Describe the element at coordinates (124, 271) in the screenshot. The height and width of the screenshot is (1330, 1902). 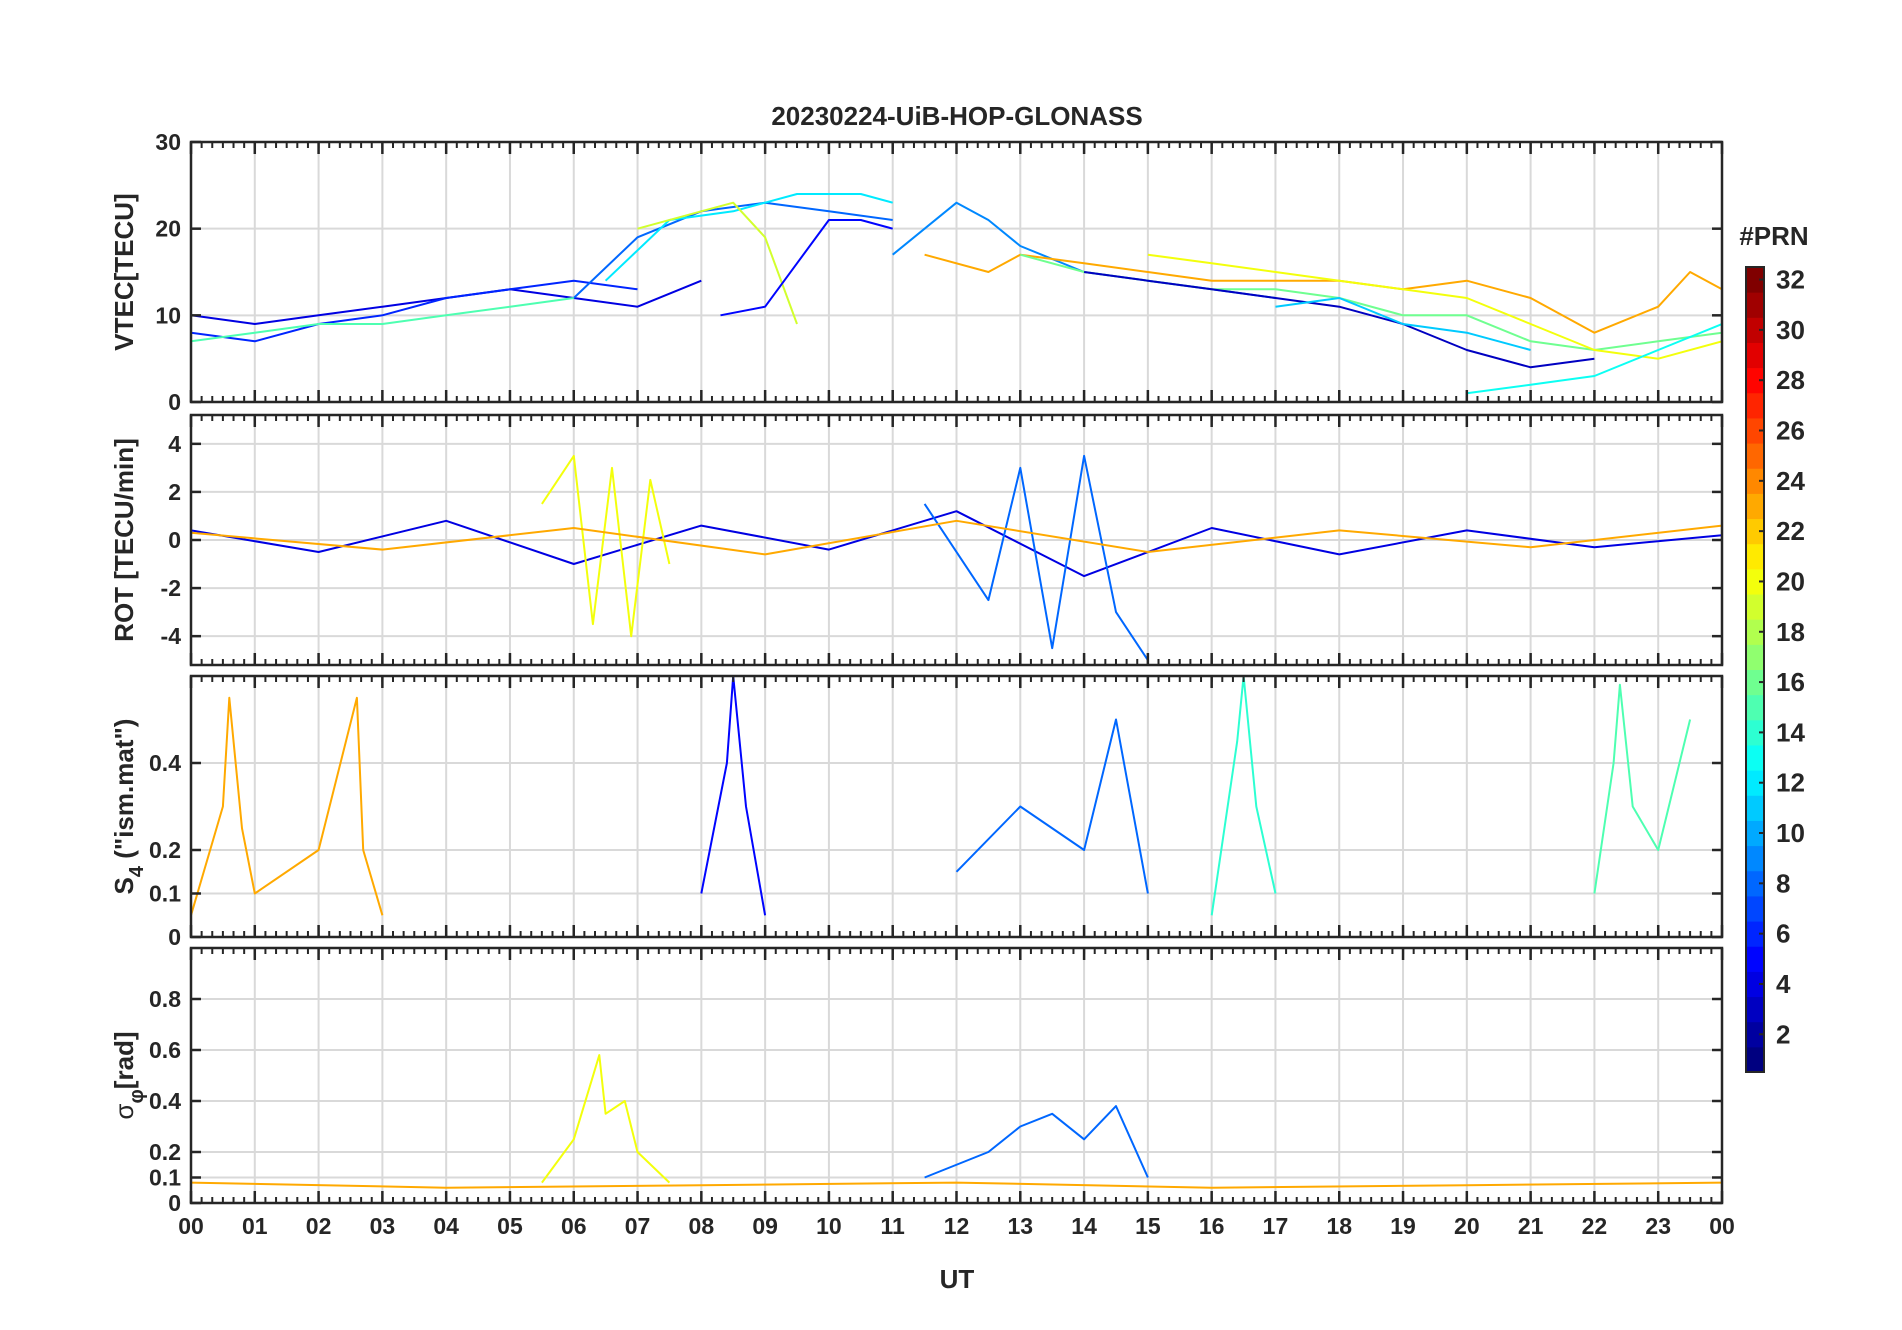
I see `y-axis-label: VTEC[TECU]` at that location.